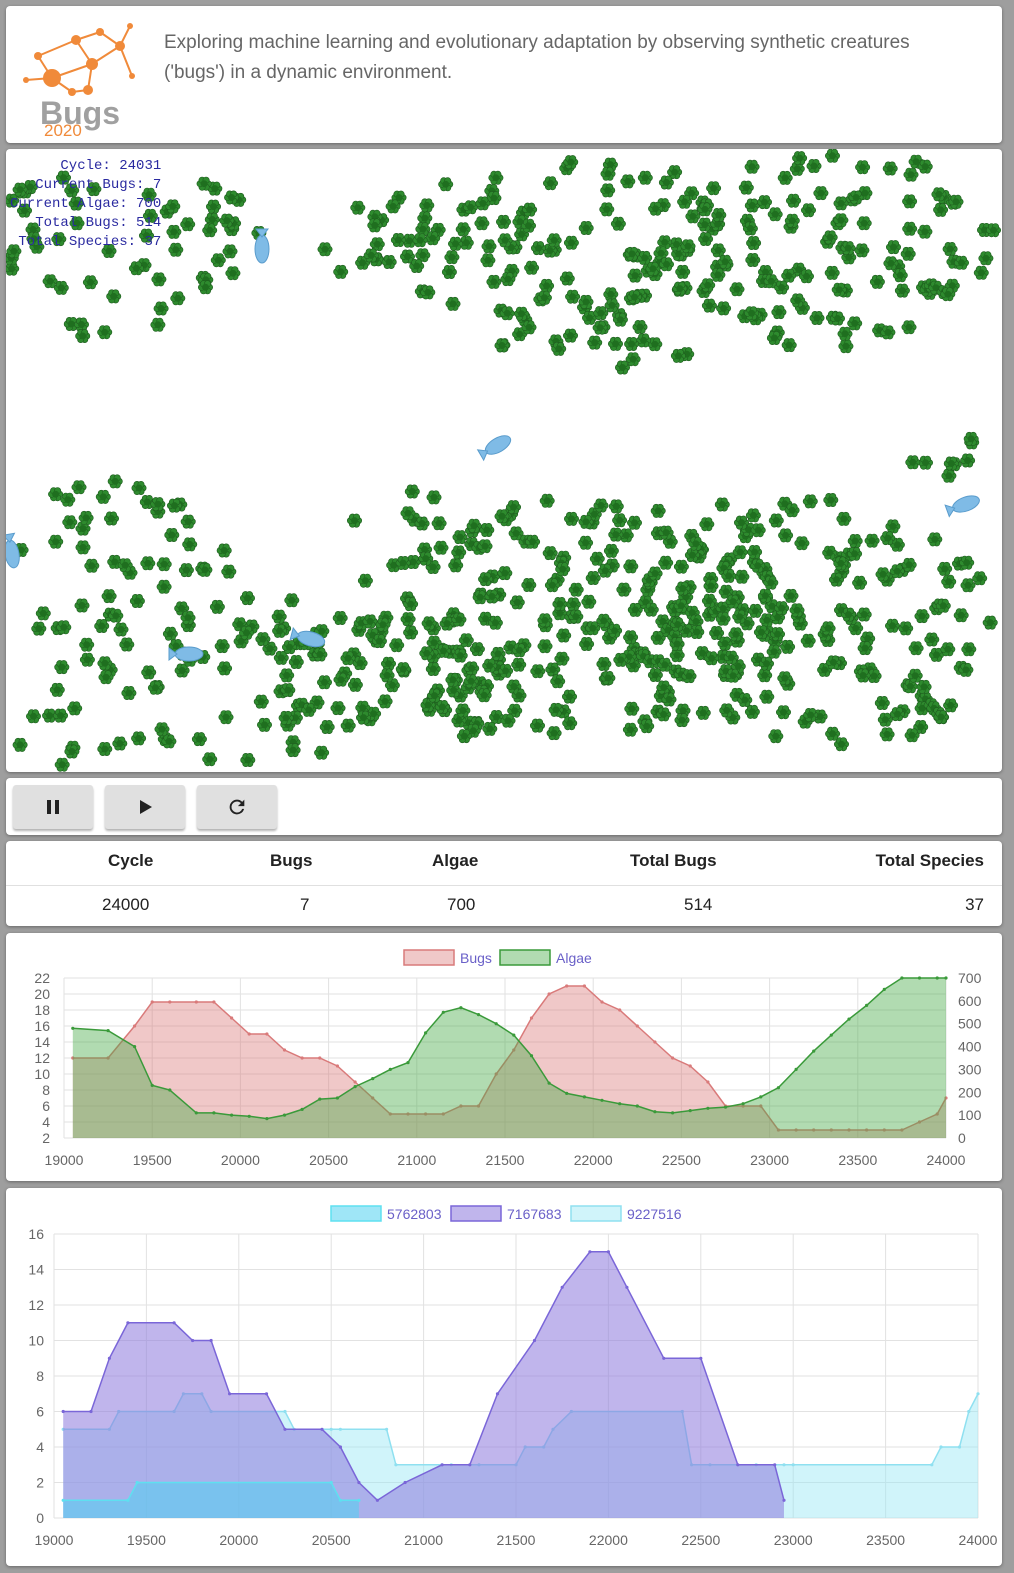 The image size is (1014, 1573). I want to click on y-right-tick: 400, so click(970, 1047).